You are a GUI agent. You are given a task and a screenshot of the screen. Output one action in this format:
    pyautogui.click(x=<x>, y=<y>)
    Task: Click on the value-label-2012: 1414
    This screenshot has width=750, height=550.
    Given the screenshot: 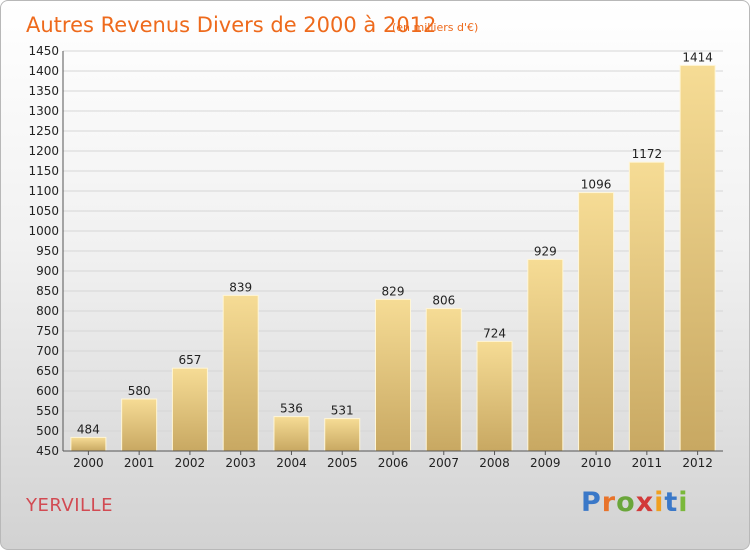 What is the action you would take?
    pyautogui.click(x=697, y=57)
    